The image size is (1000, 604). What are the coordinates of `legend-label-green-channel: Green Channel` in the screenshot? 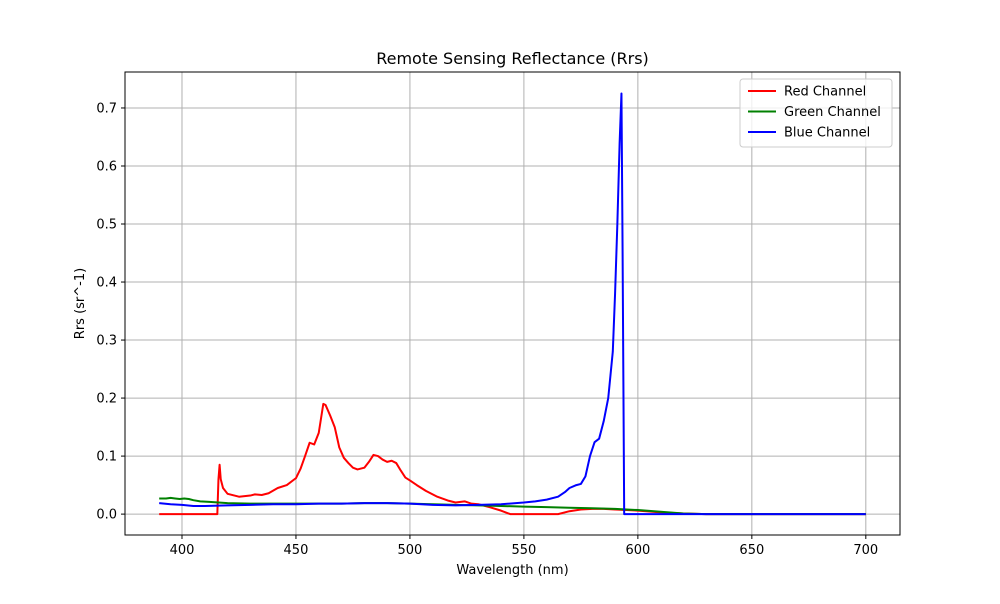 It's located at (832, 112).